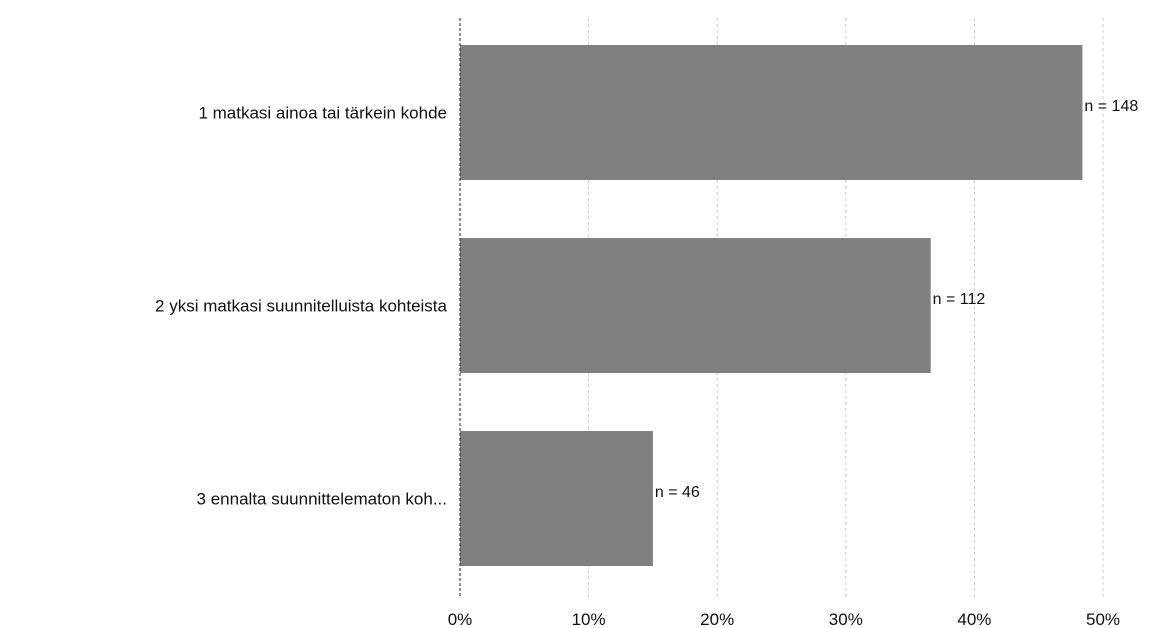 The width and height of the screenshot is (1176, 628). I want to click on x-tick-label: 0%, so click(460, 619).